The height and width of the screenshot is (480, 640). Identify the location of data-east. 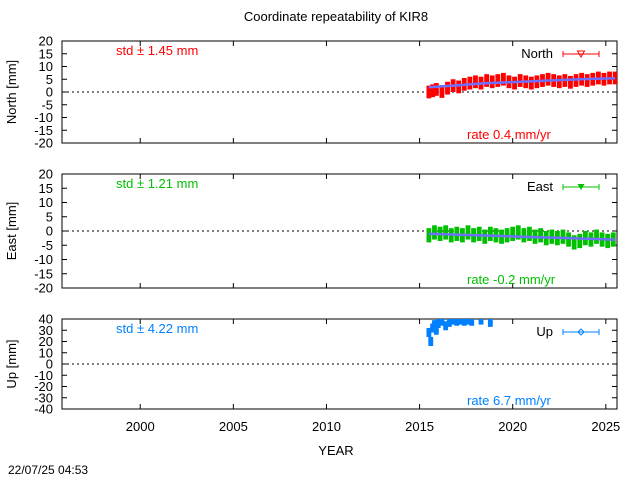
(521, 237).